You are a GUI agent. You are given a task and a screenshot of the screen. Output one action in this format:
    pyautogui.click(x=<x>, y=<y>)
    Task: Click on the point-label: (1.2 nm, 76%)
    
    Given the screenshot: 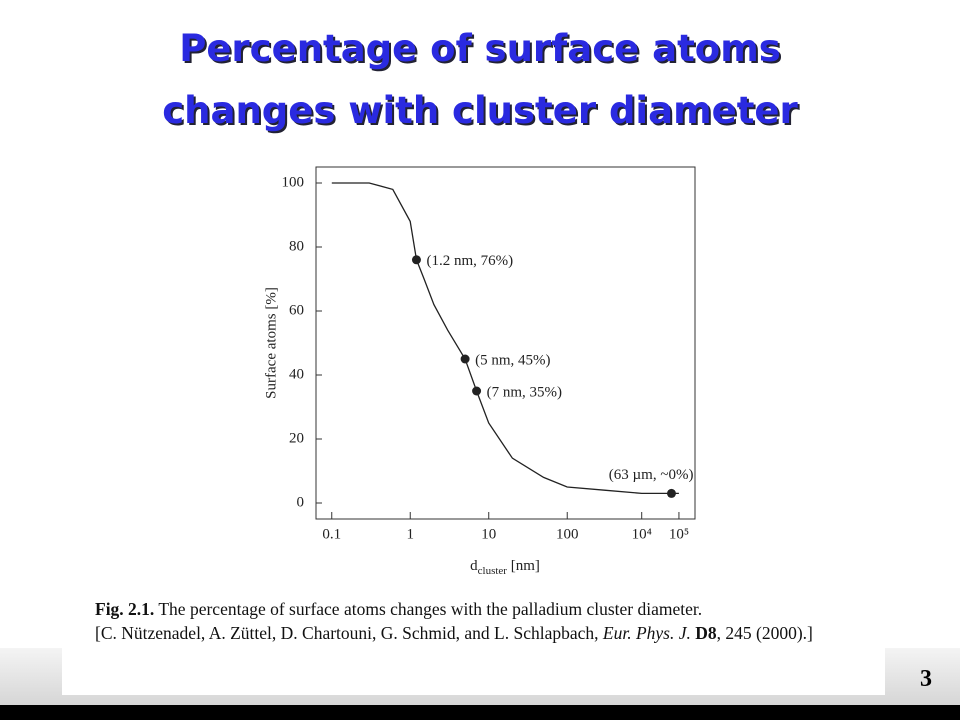 What is the action you would take?
    pyautogui.click(x=469, y=261)
    